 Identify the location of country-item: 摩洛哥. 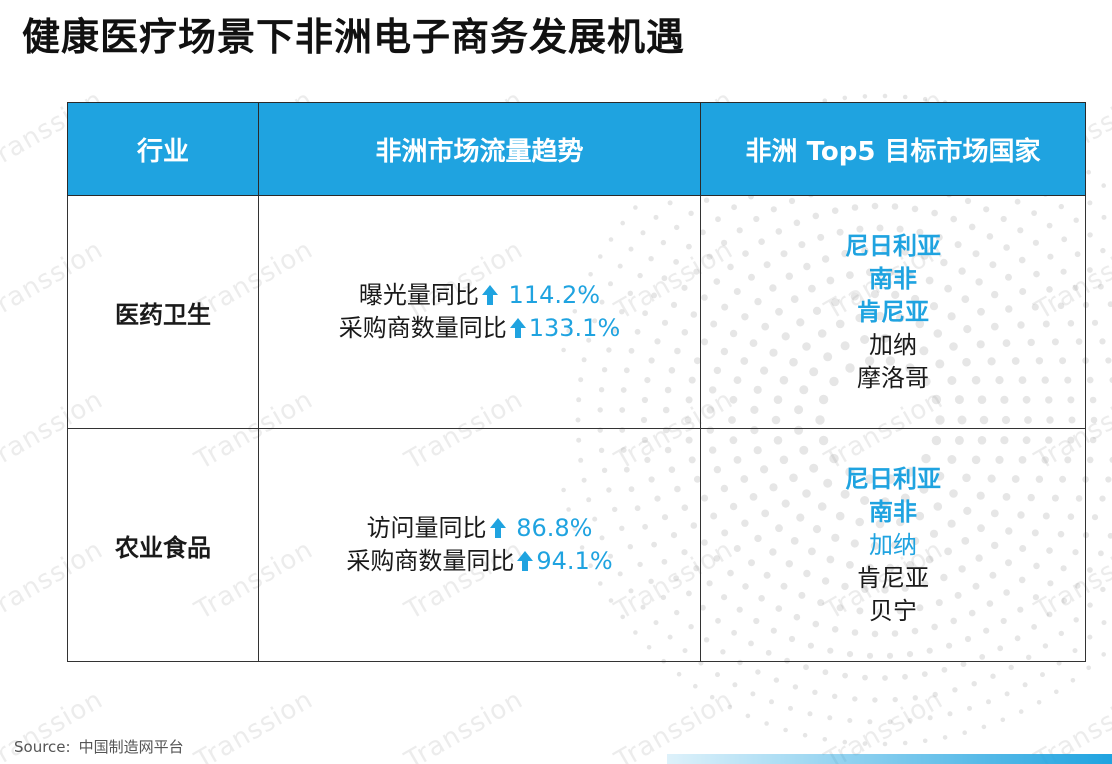
(893, 377).